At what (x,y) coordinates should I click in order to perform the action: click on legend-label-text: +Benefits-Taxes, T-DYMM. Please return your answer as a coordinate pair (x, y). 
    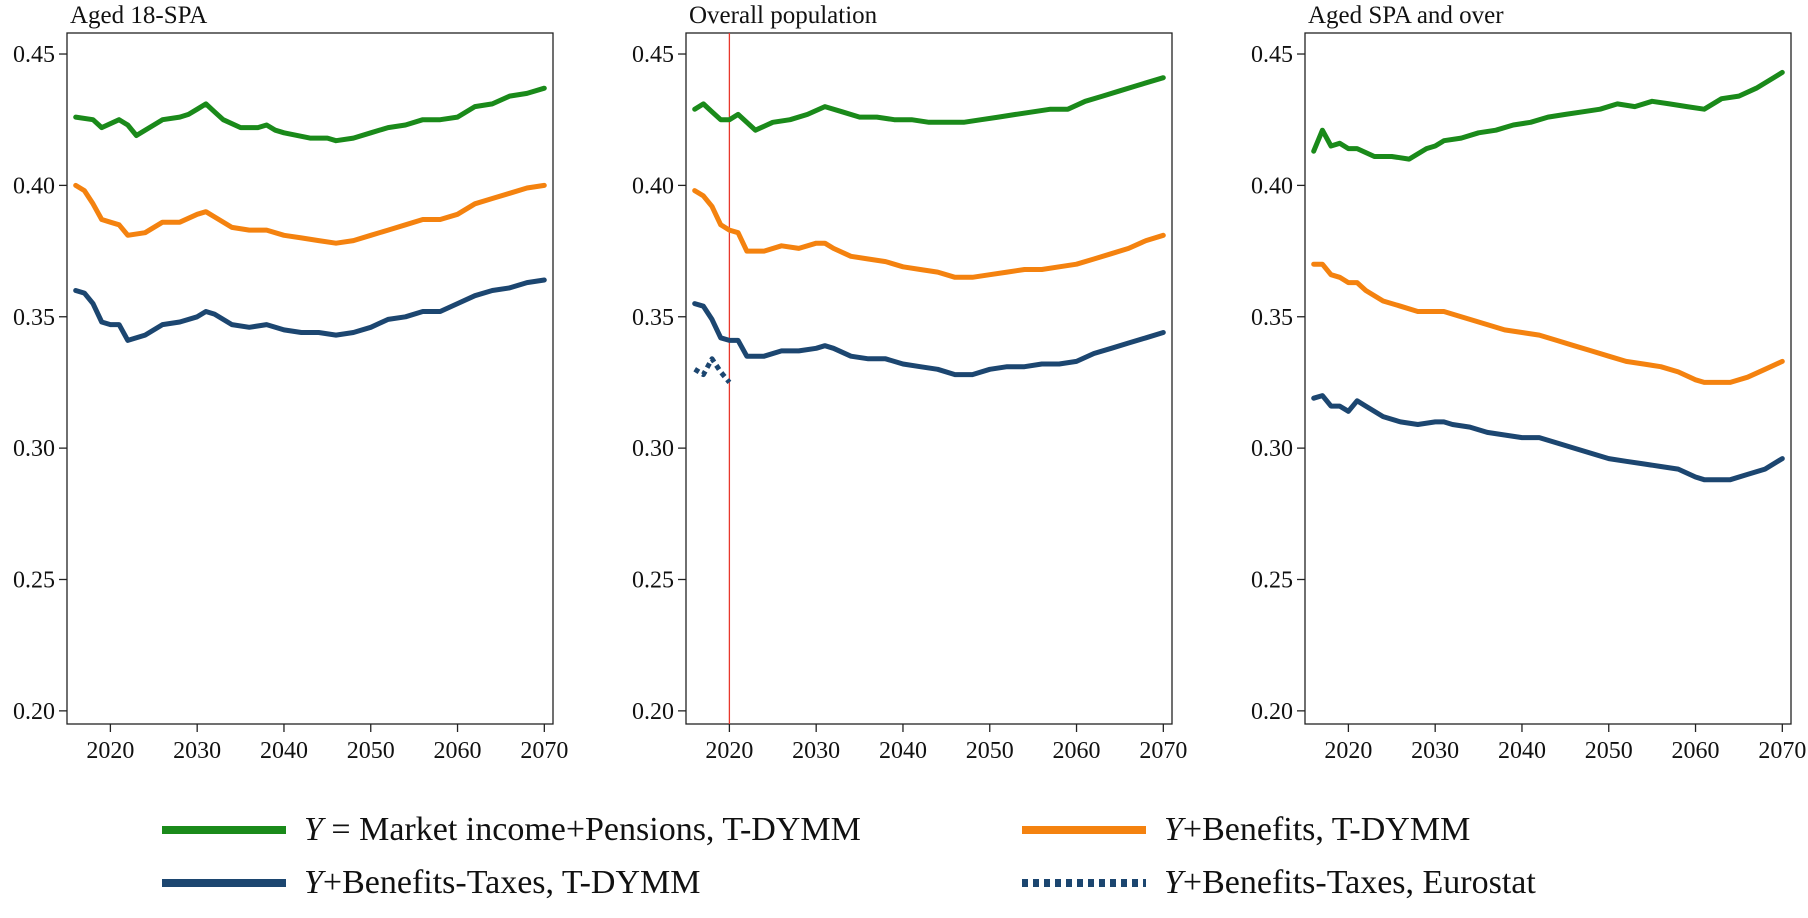
    Looking at the image, I should click on (512, 882).